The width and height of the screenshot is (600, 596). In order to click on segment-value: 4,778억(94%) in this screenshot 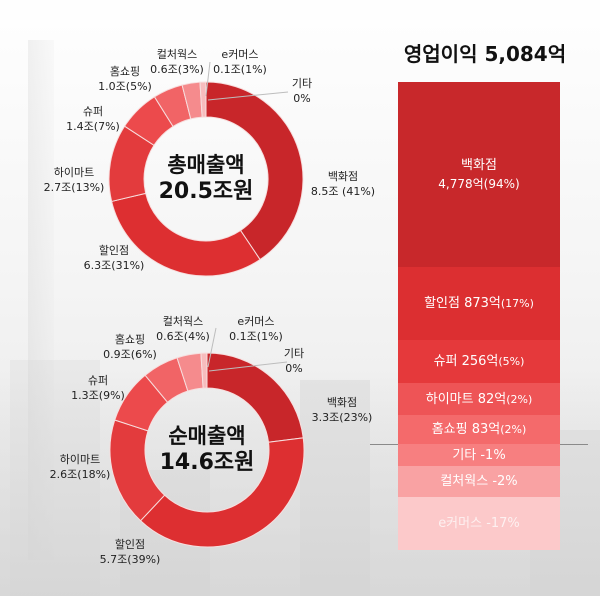, I will do `click(479, 183)`.